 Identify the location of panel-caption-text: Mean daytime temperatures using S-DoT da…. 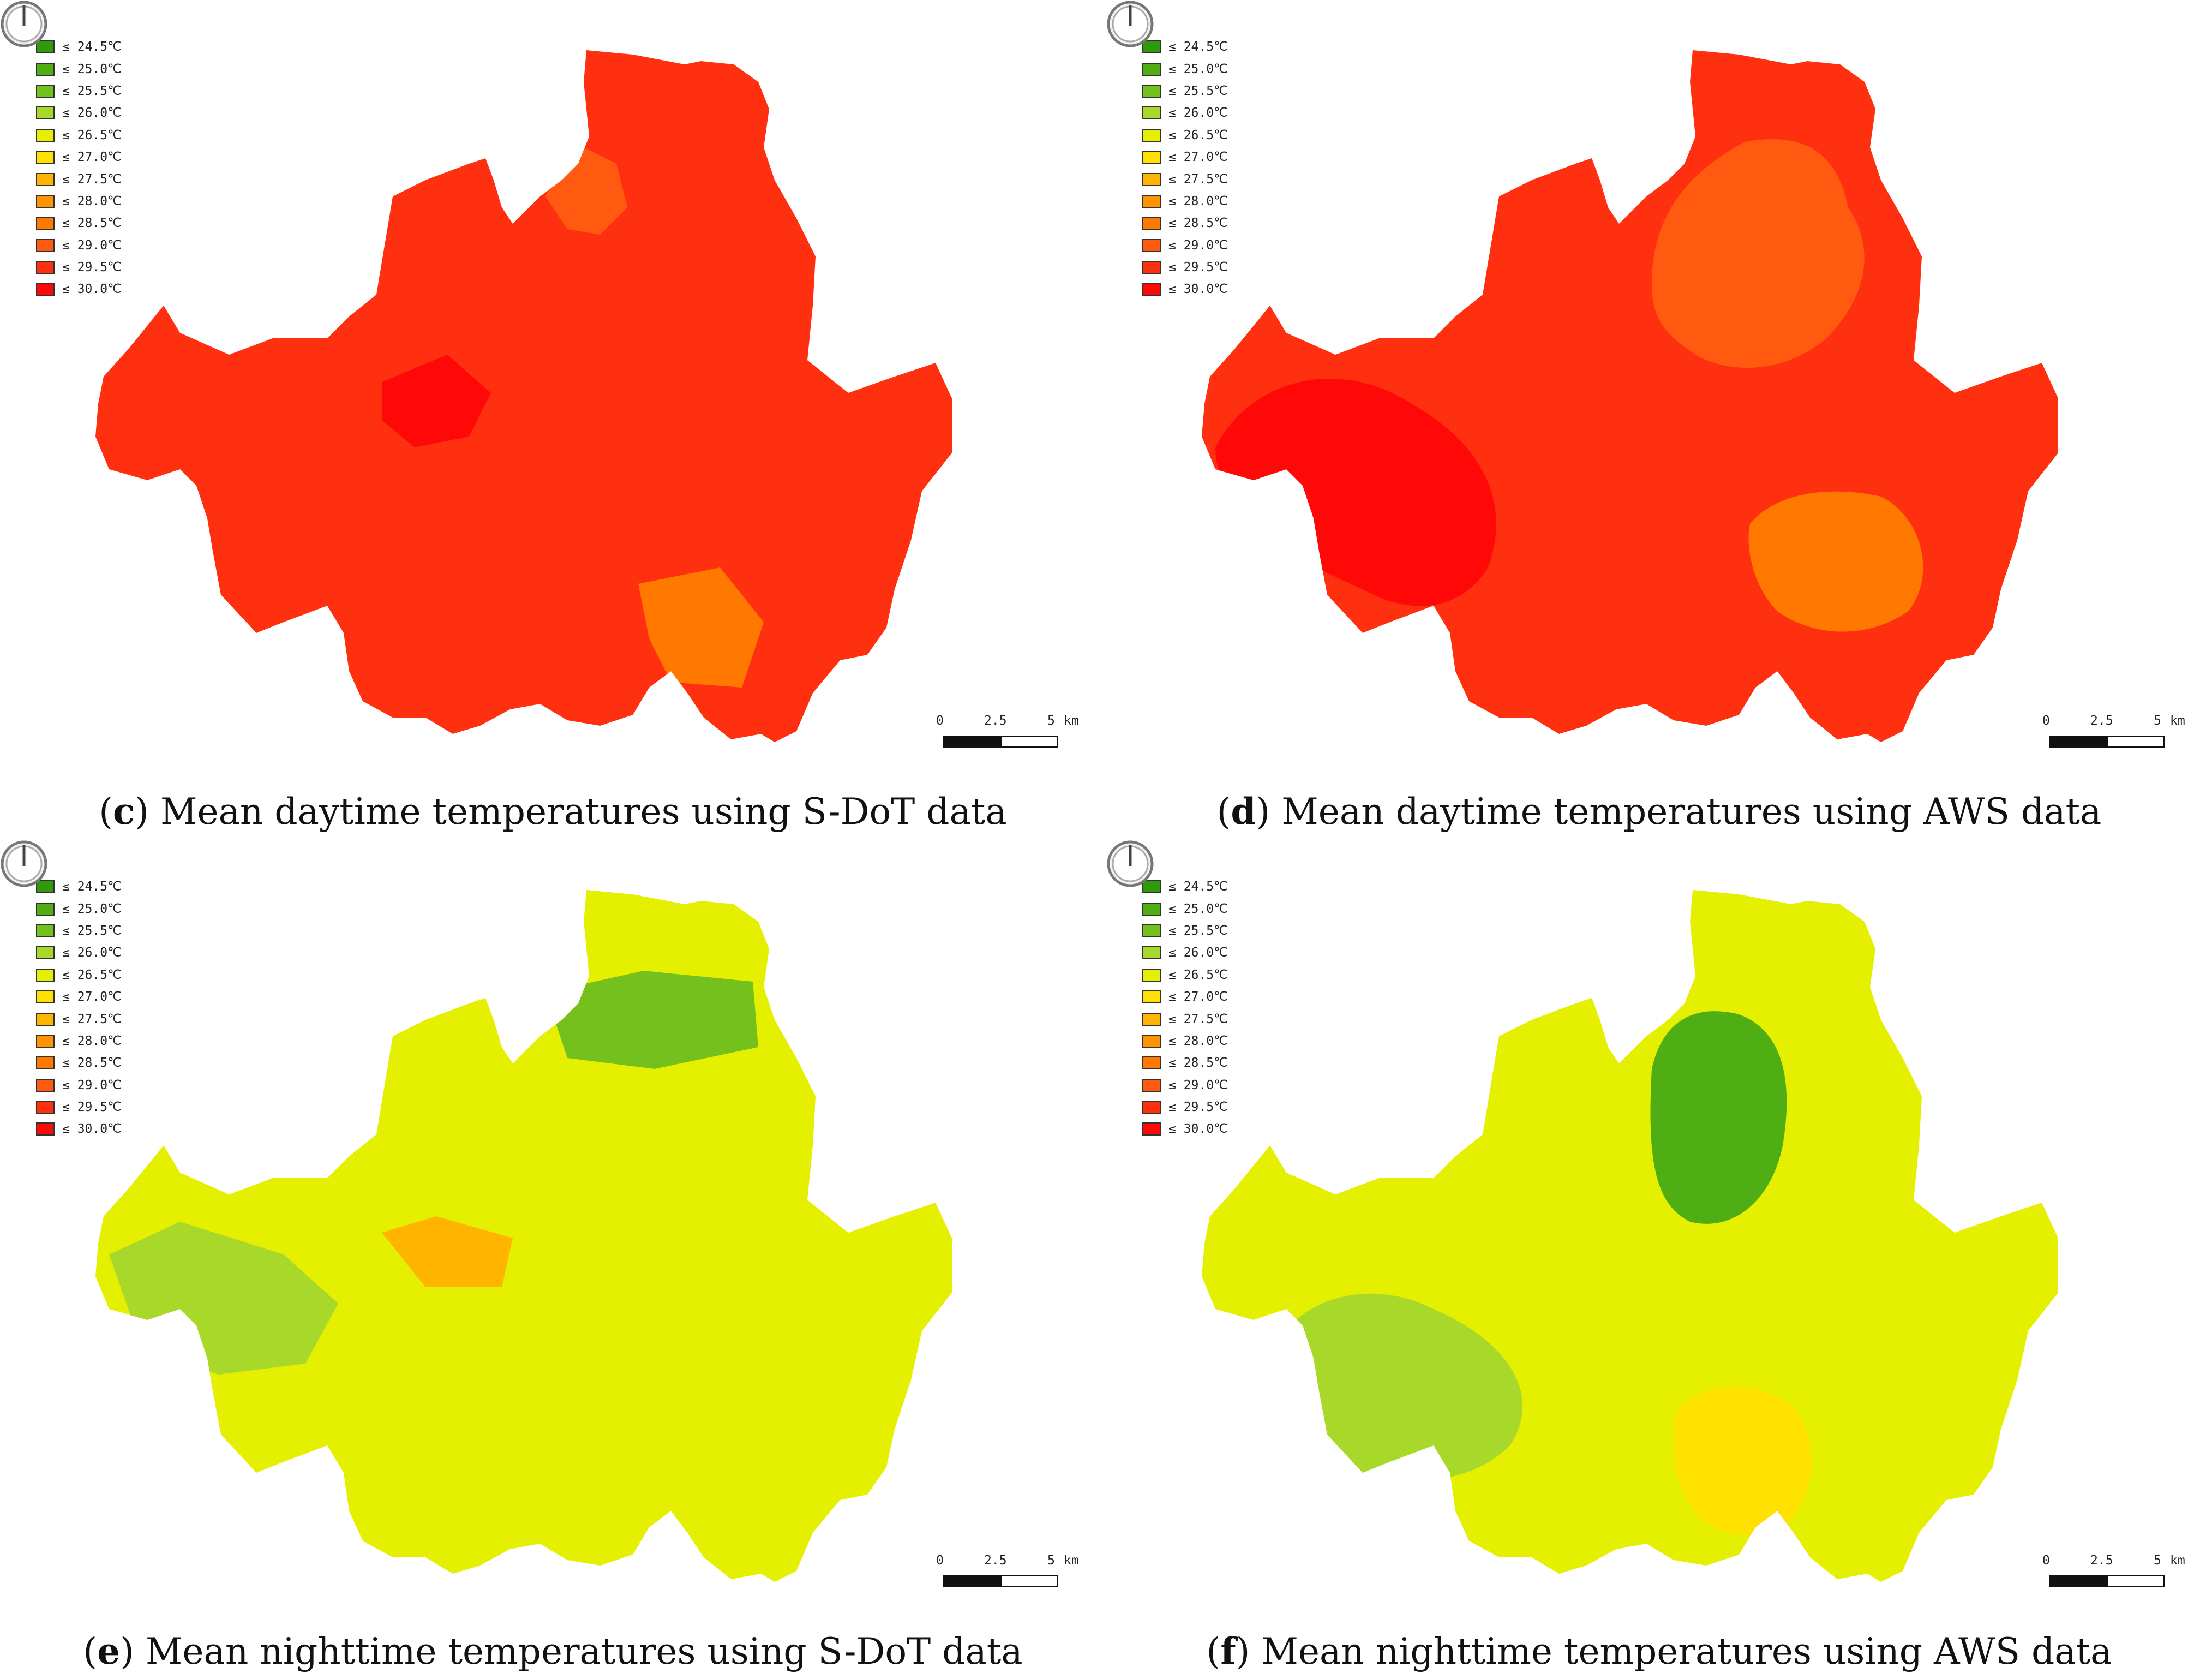
(577, 812).